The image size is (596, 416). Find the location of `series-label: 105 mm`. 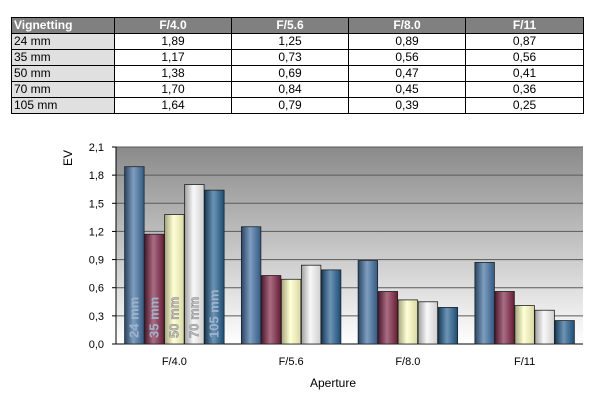

series-label: 105 mm is located at coordinates (213, 314).